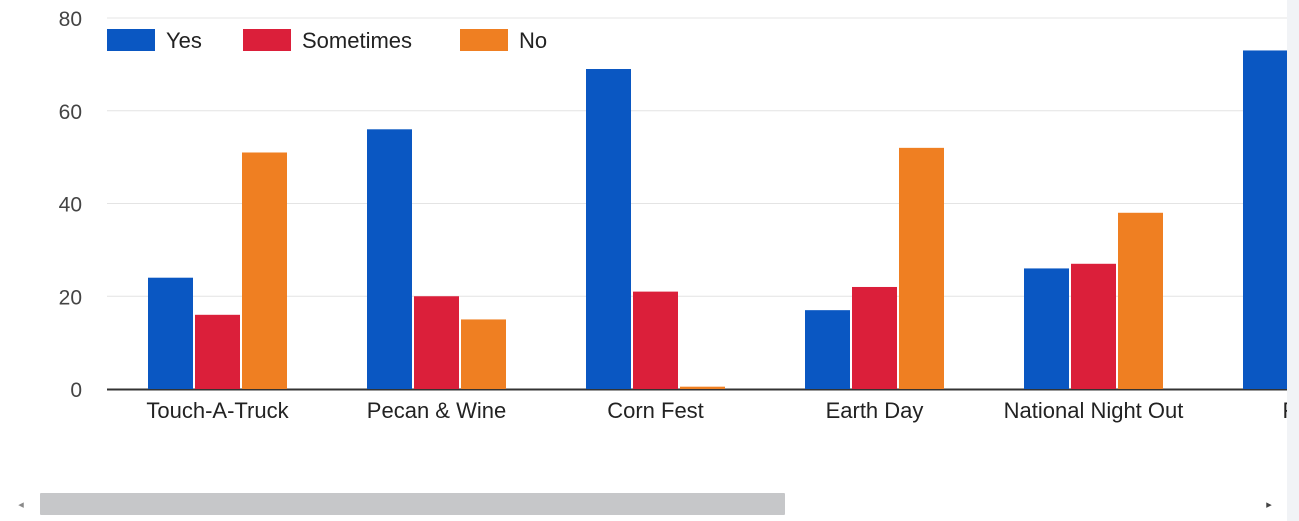 The width and height of the screenshot is (1299, 521). What do you see at coordinates (70, 112) in the screenshot?
I see `y-tick-label: 60` at bounding box center [70, 112].